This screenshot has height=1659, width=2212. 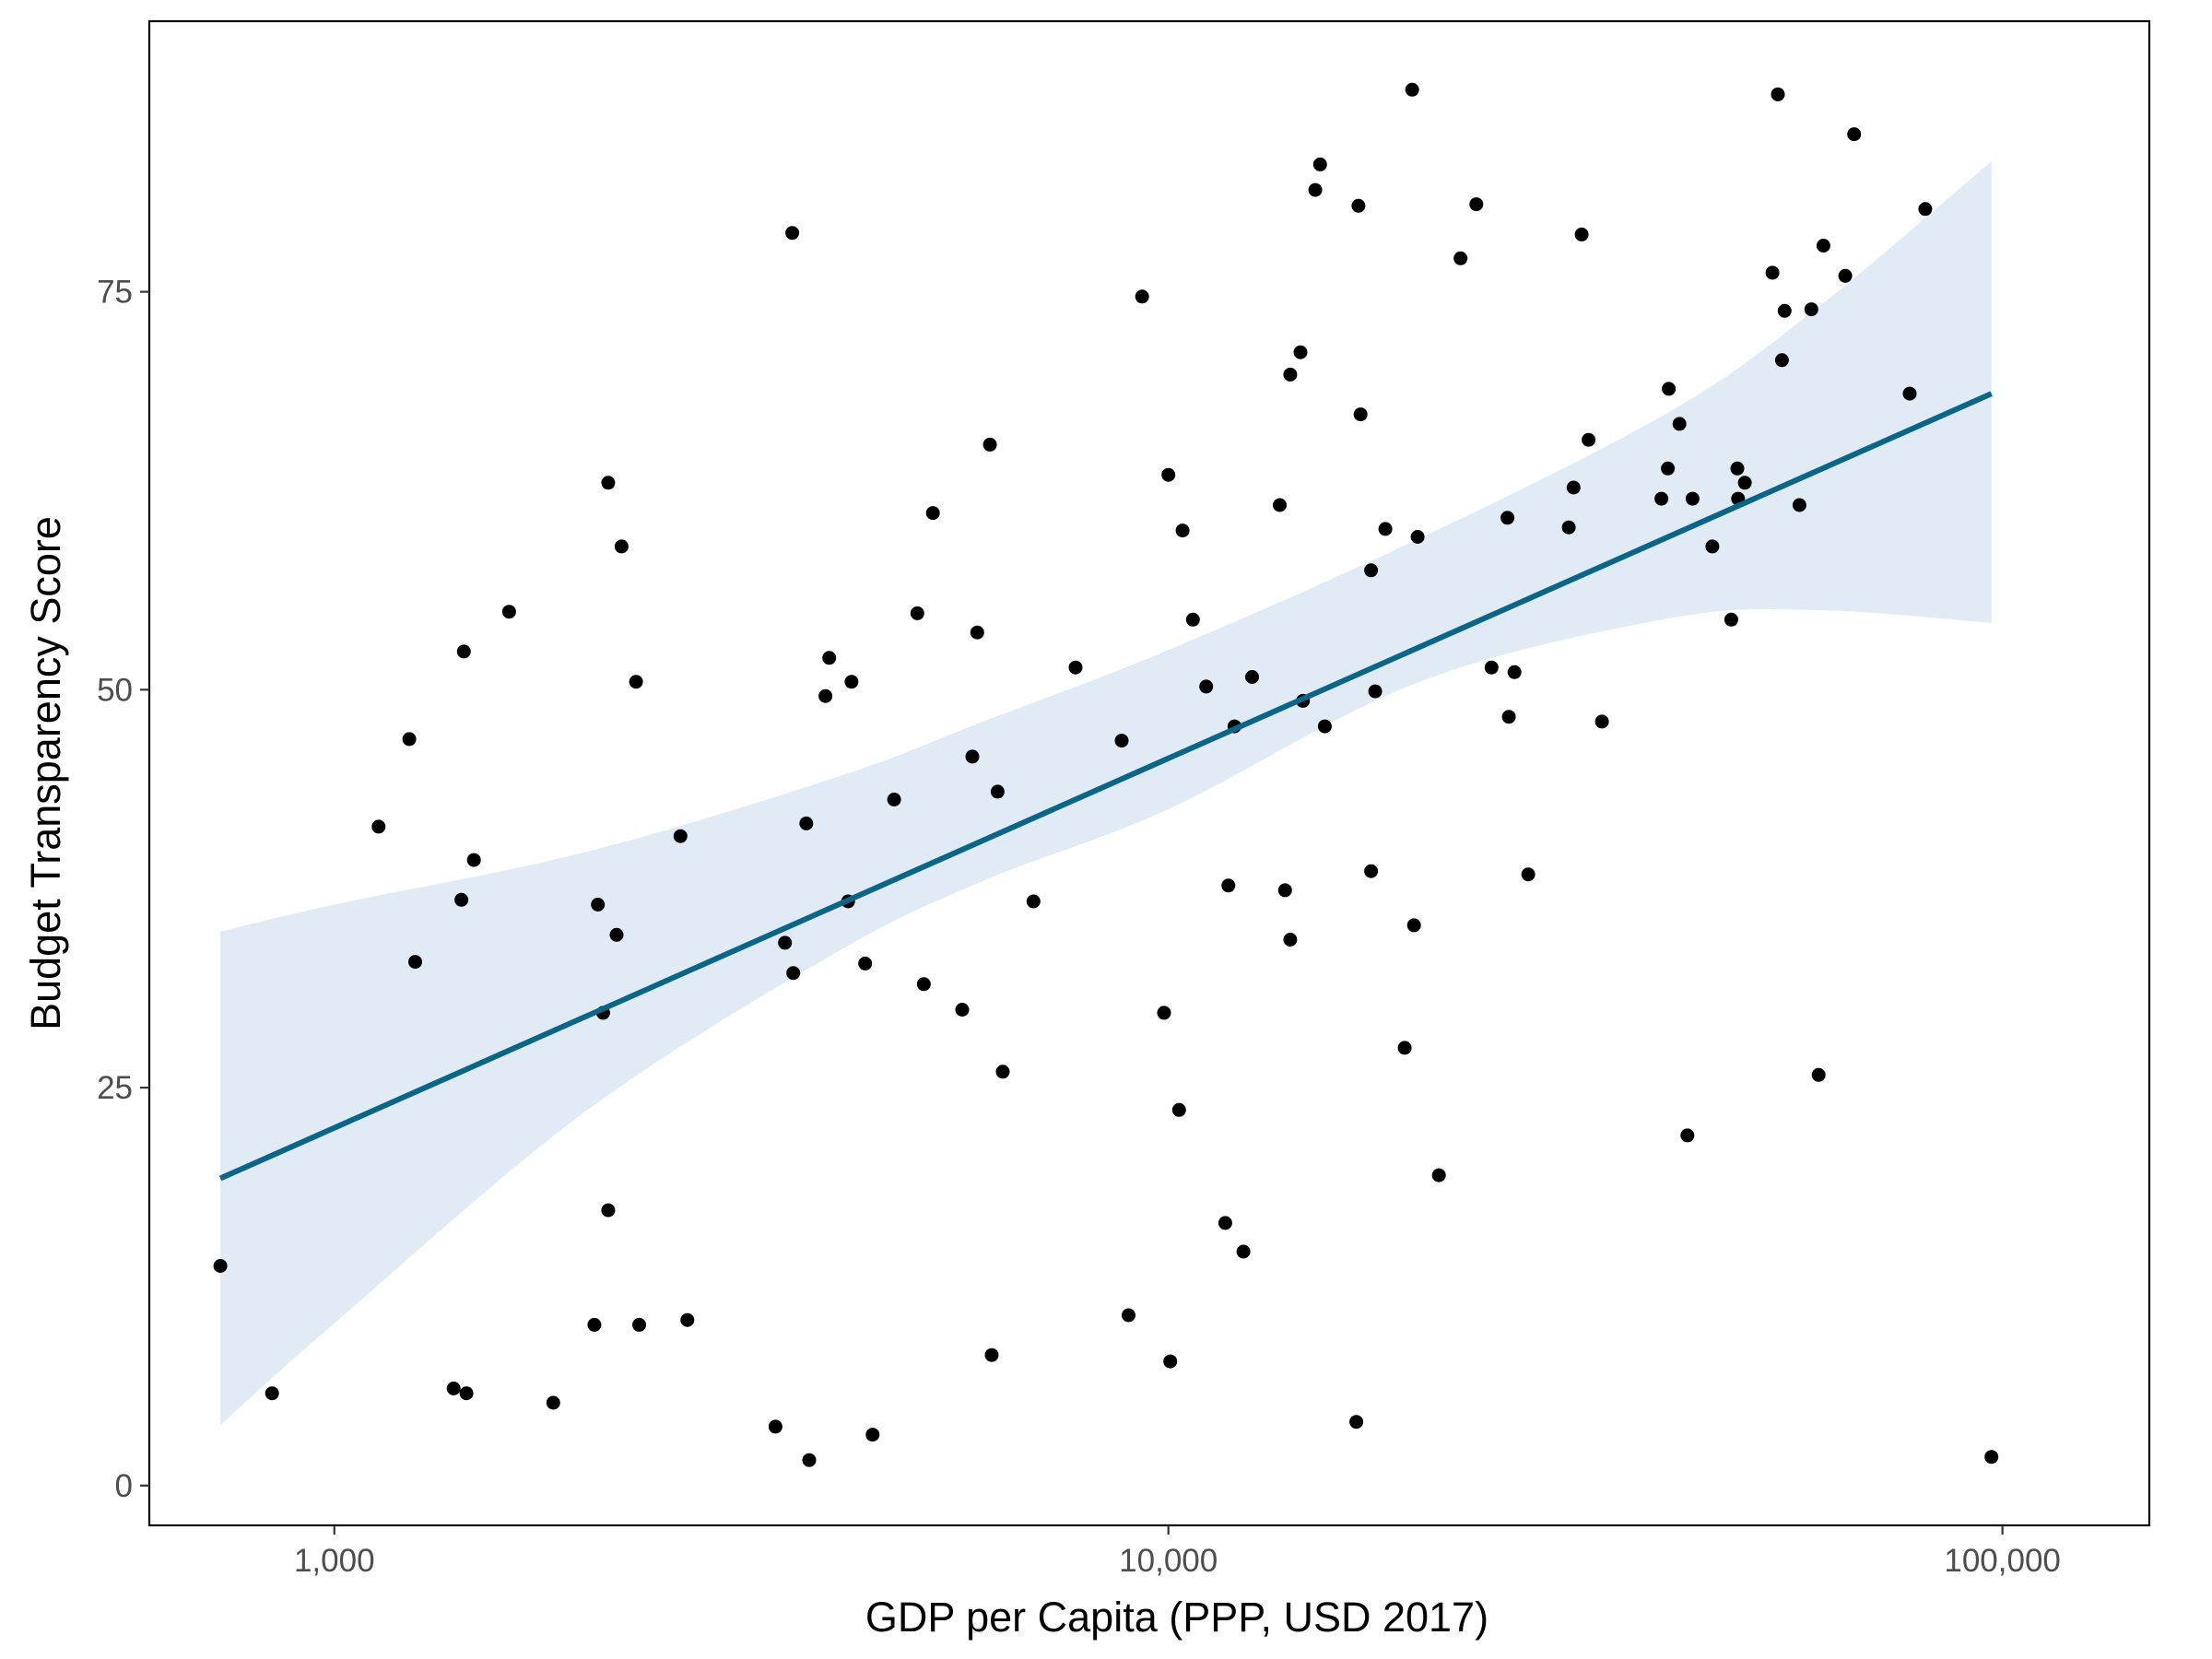 What do you see at coordinates (115, 690) in the screenshot?
I see `y-tick-label-2: 50` at bounding box center [115, 690].